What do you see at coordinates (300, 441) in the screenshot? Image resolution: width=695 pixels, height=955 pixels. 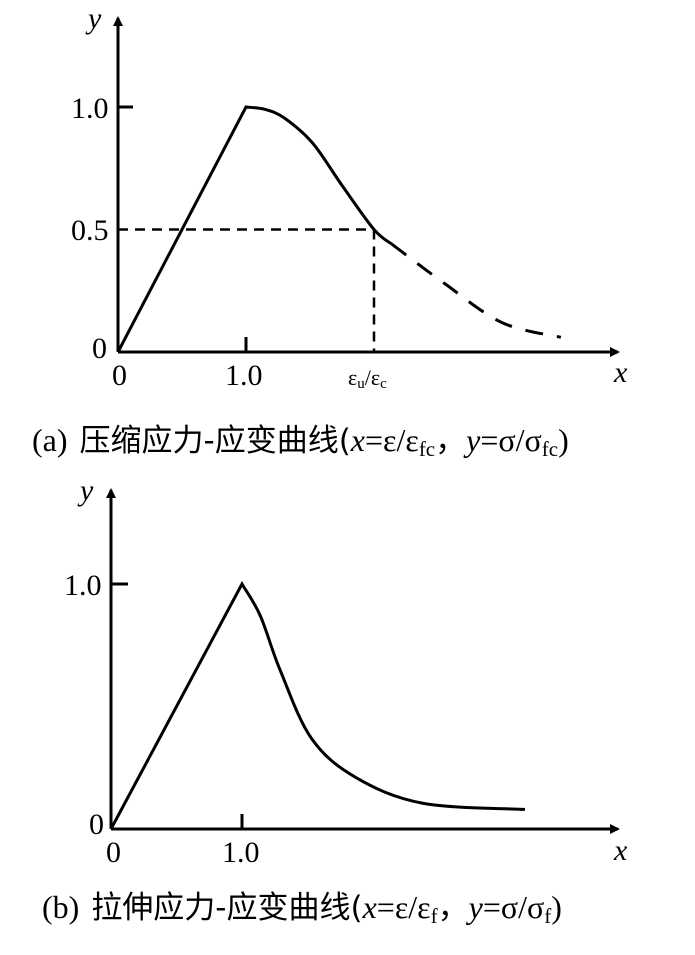 I see `caption-a: (a) 压缩应力-应变曲线(x=ε/εfc，y=σ/σfc)` at bounding box center [300, 441].